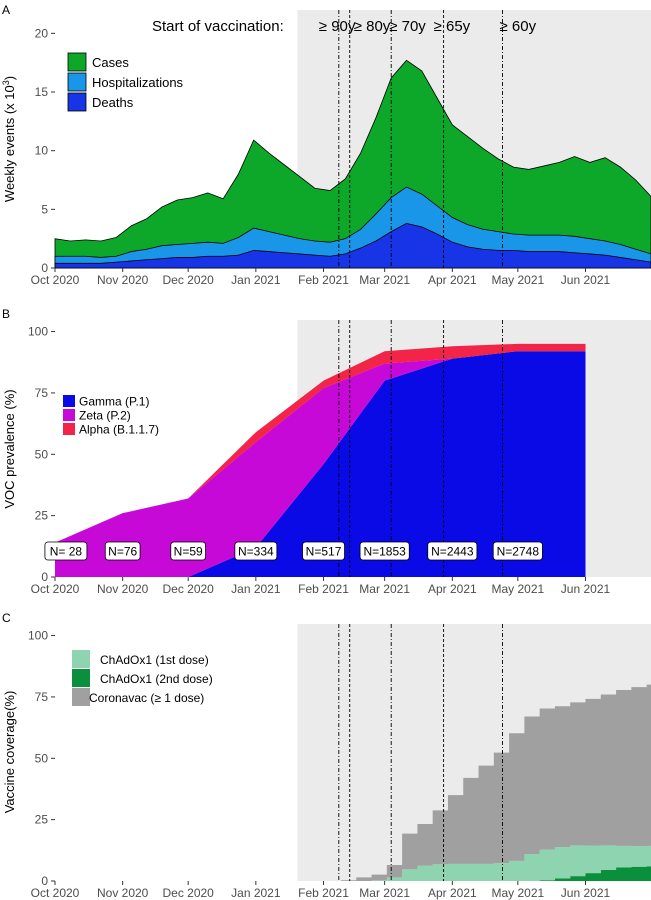  I want to click on panel-a-y-axis: 0 5 10 15 20, so click(45, 150).